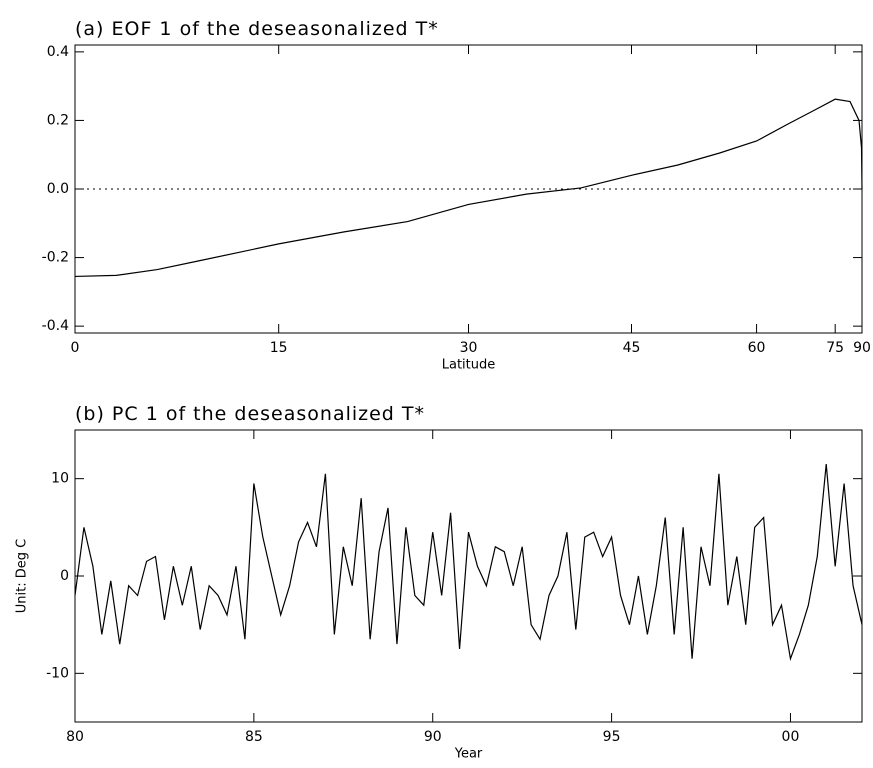  What do you see at coordinates (791, 737) in the screenshot?
I see `x-tick-label: 00` at bounding box center [791, 737].